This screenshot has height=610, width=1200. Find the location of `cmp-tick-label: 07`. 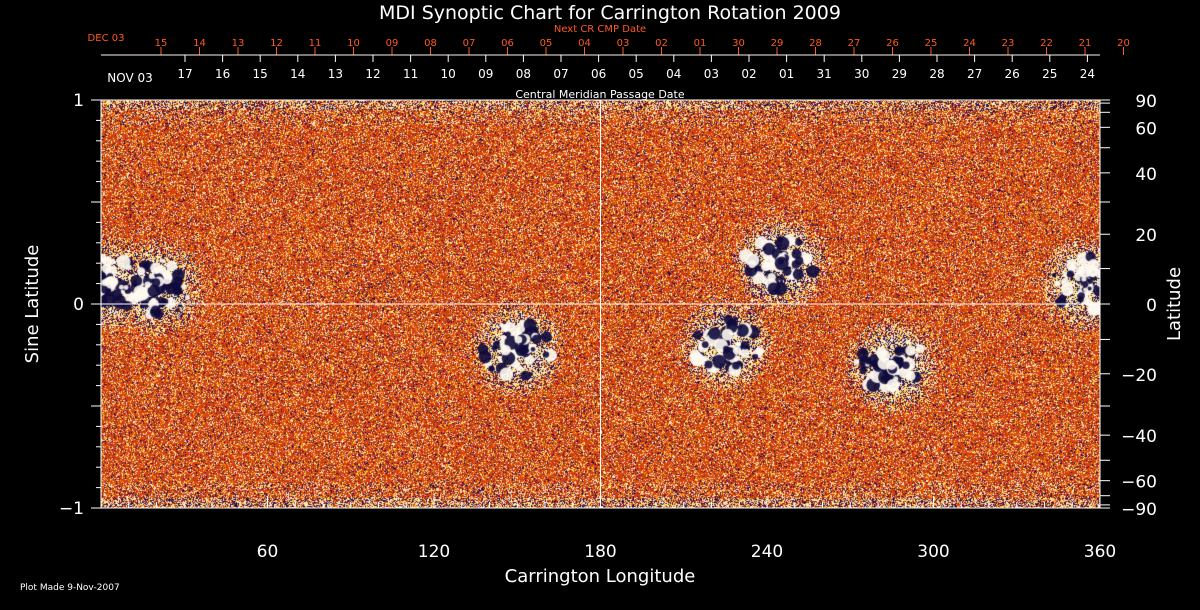

cmp-tick-label: 07 is located at coordinates (560, 74).